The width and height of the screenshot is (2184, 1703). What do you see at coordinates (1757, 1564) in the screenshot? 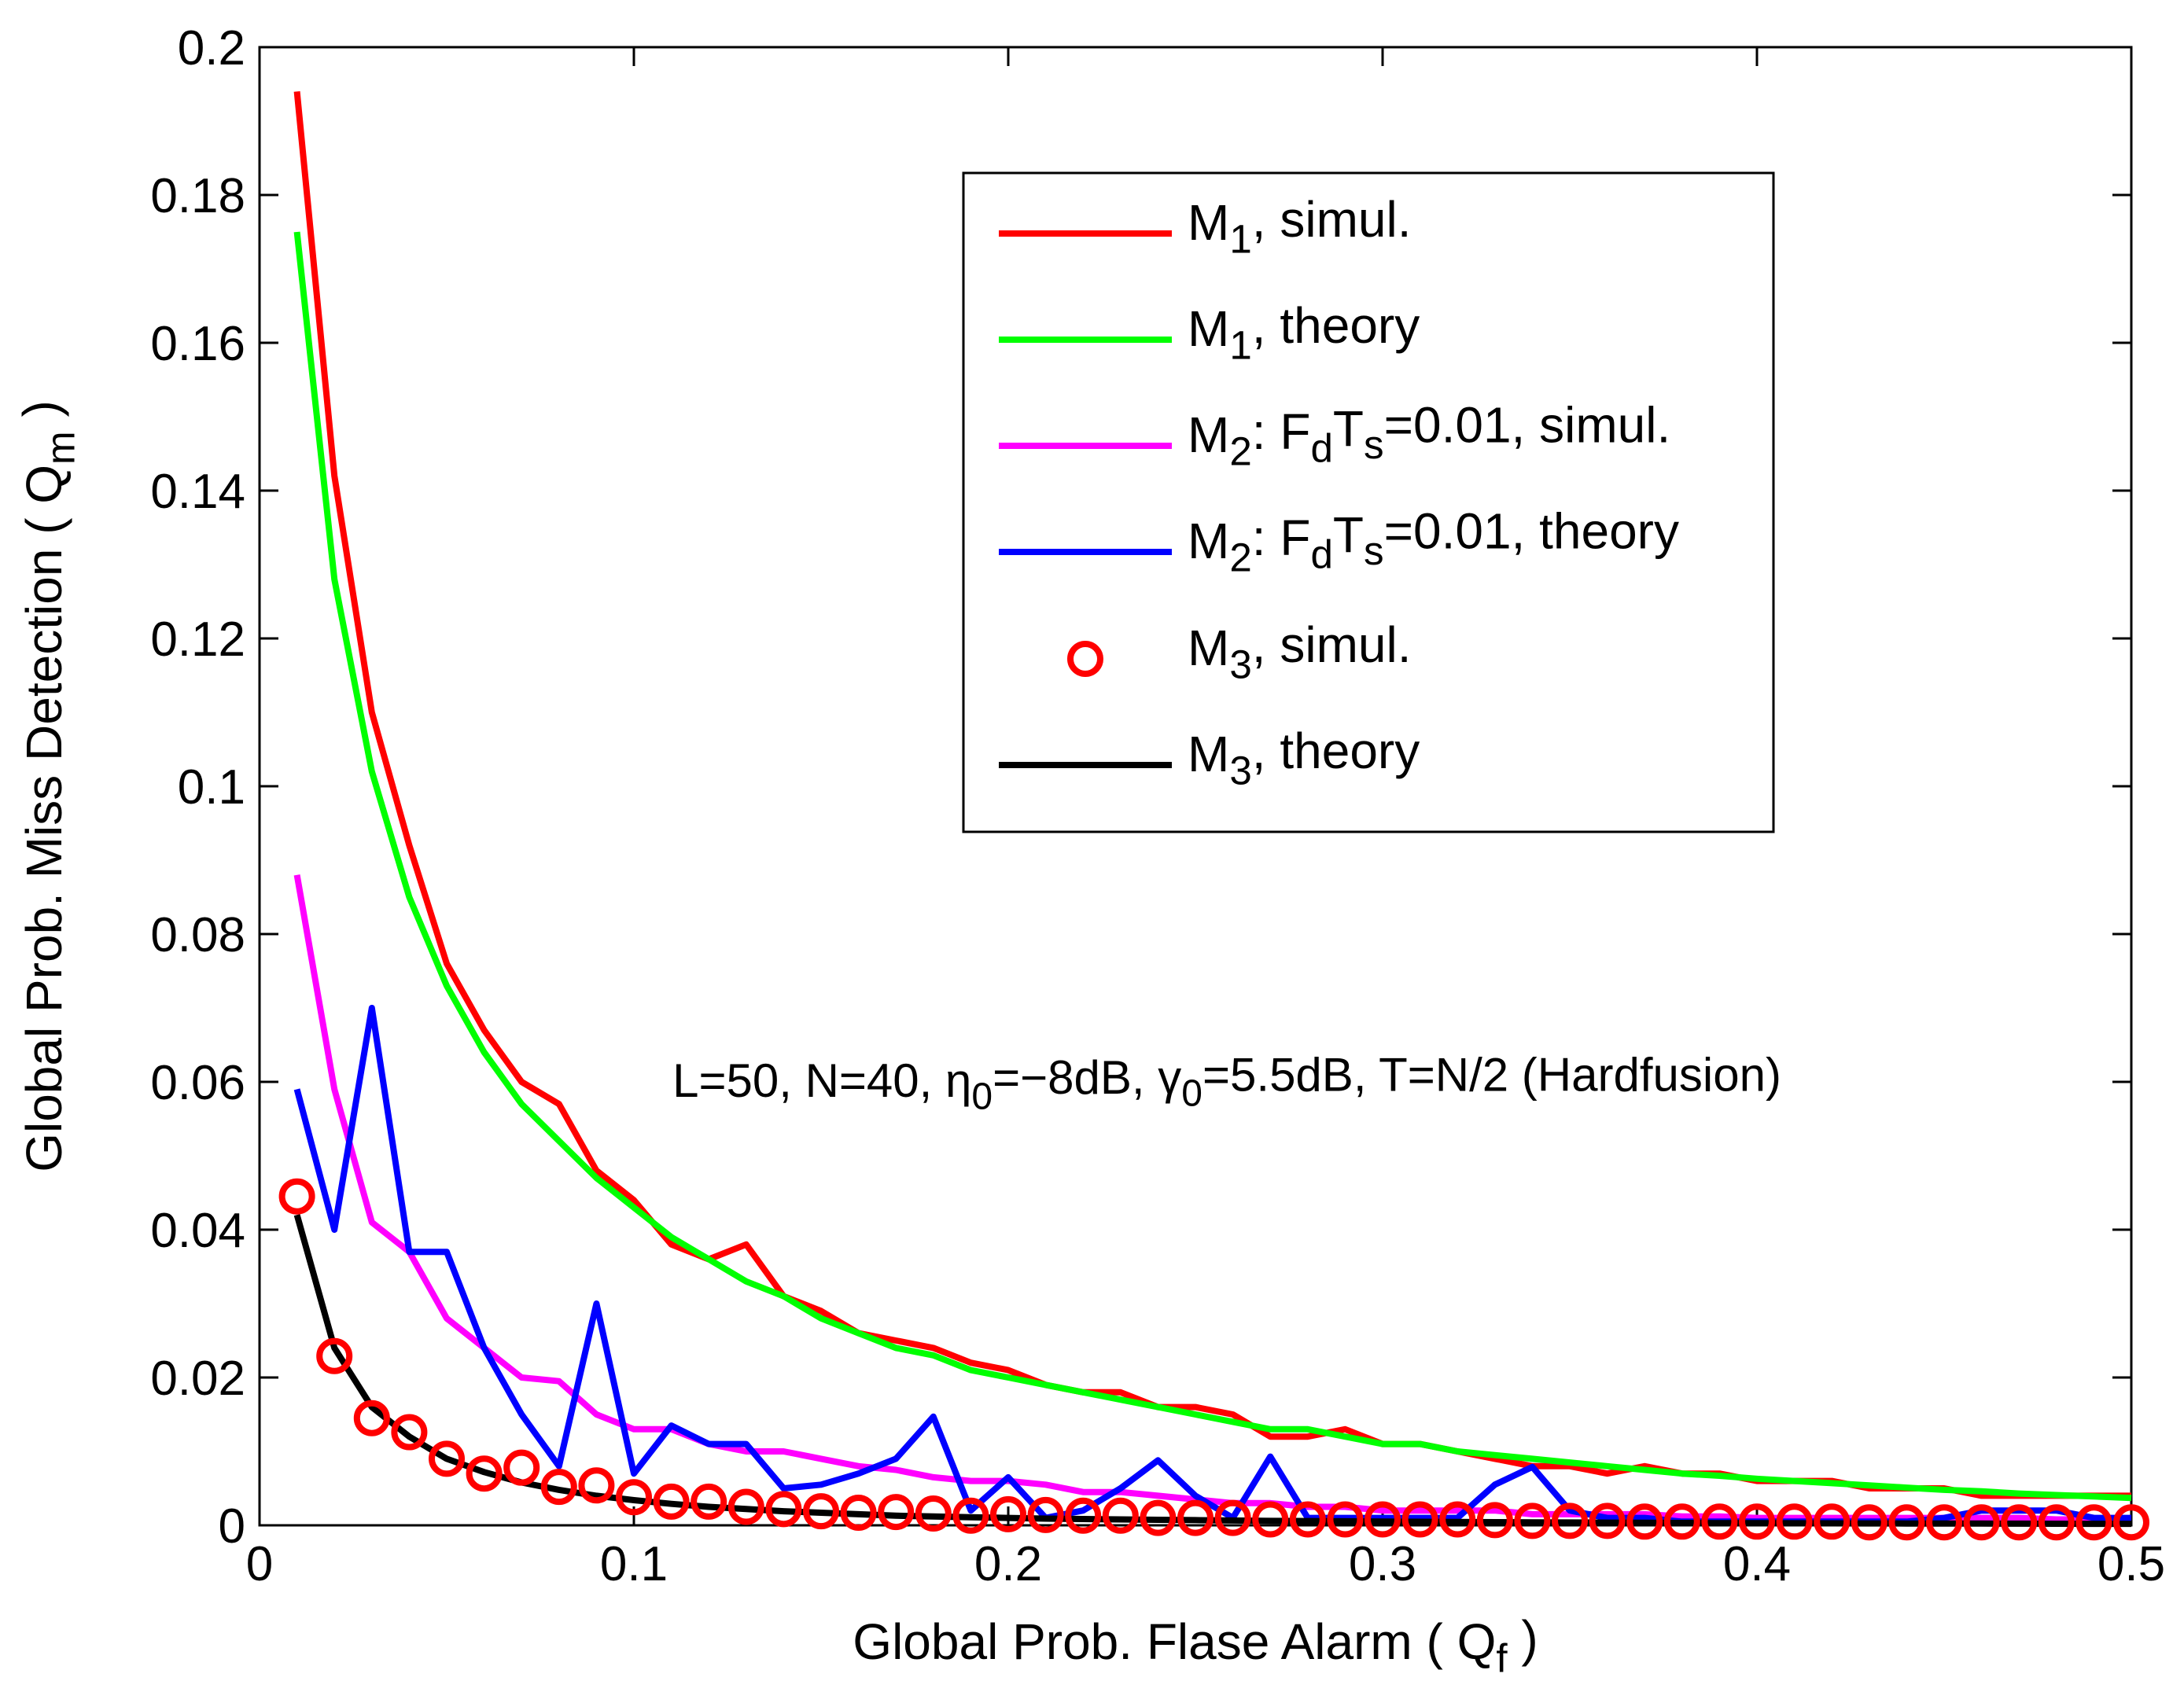
I see `x-tick-label: 0.4` at bounding box center [1757, 1564].